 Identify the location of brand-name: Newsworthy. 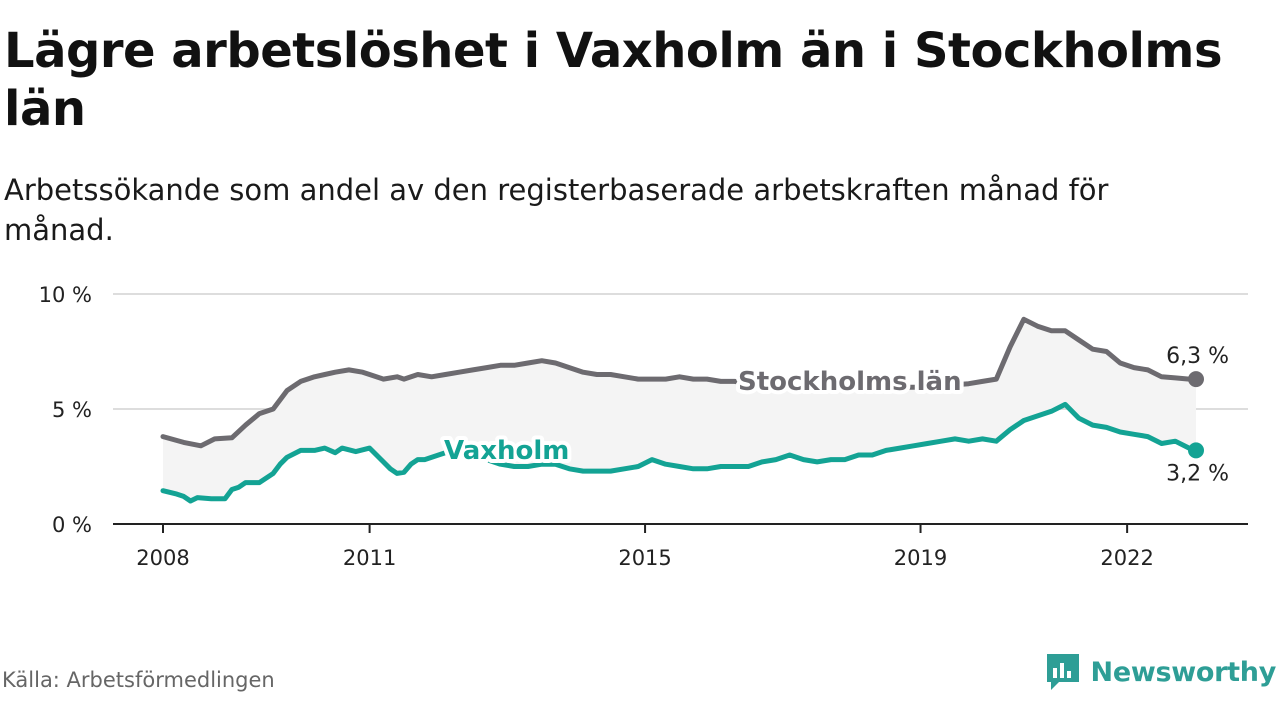
(1183, 672).